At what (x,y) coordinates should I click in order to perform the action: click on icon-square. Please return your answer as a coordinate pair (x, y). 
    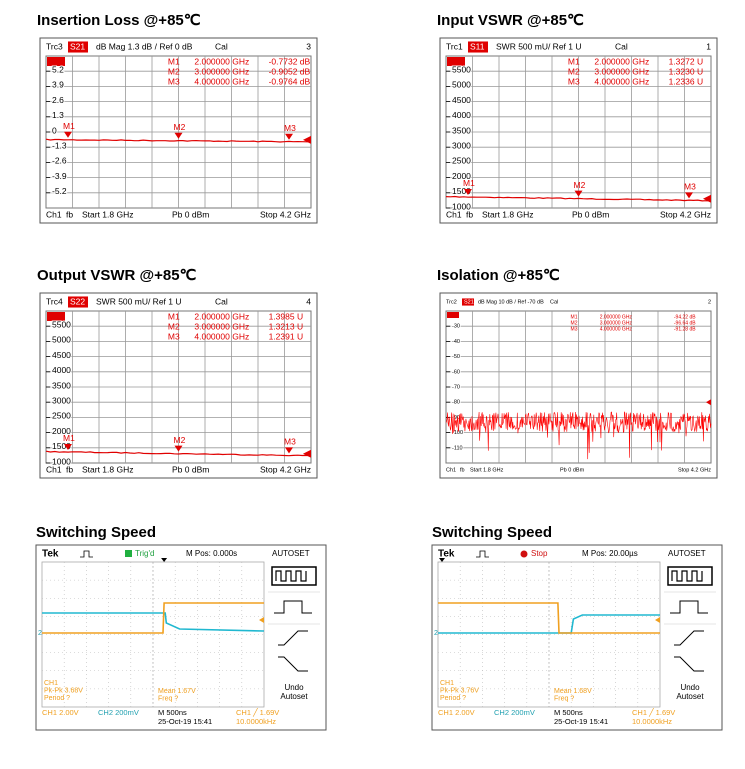
    Looking at the image, I should click on (291, 576).